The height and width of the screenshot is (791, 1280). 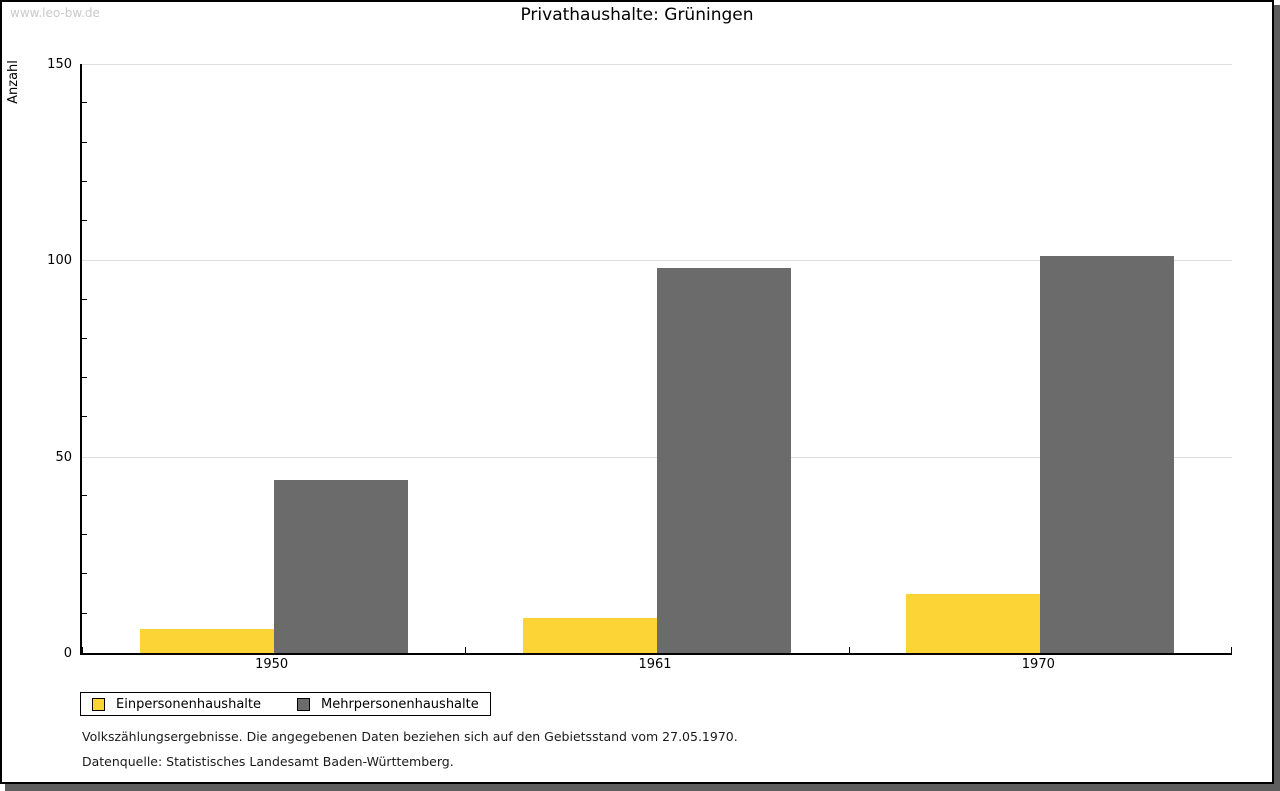 What do you see at coordinates (55, 13) in the screenshot?
I see `watermark: www.leo-bw.de` at bounding box center [55, 13].